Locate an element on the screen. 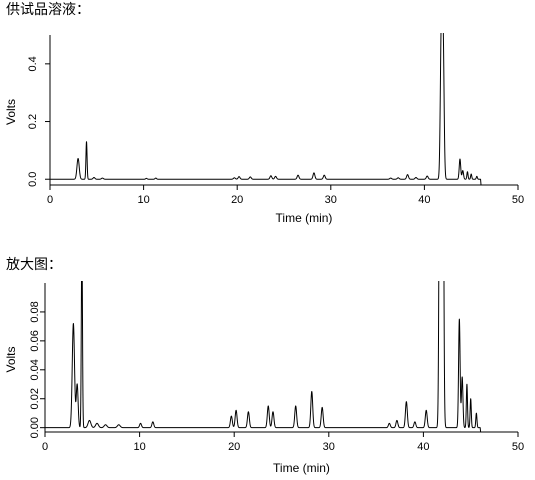 Image resolution: width=535 pixels, height=480 pixels. y-tick-label: 0.00 is located at coordinates (35, 427).